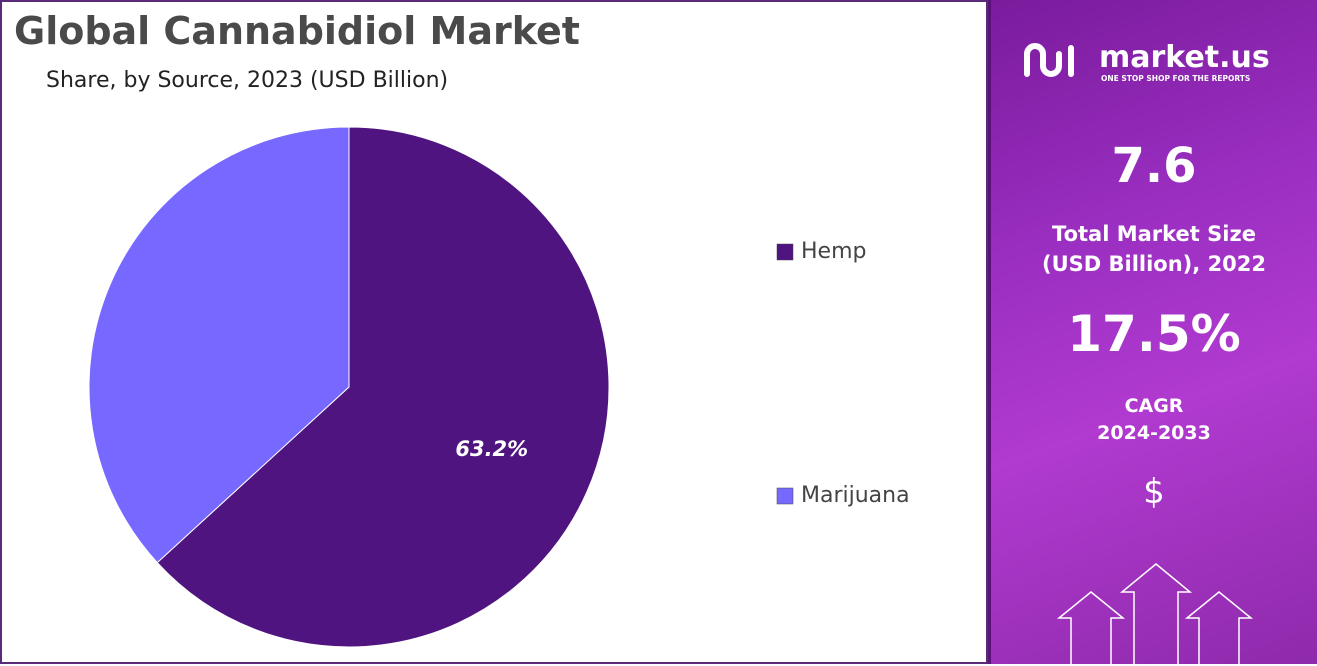  What do you see at coordinates (1155, 614) in the screenshot?
I see `growth-arrows` at bounding box center [1155, 614].